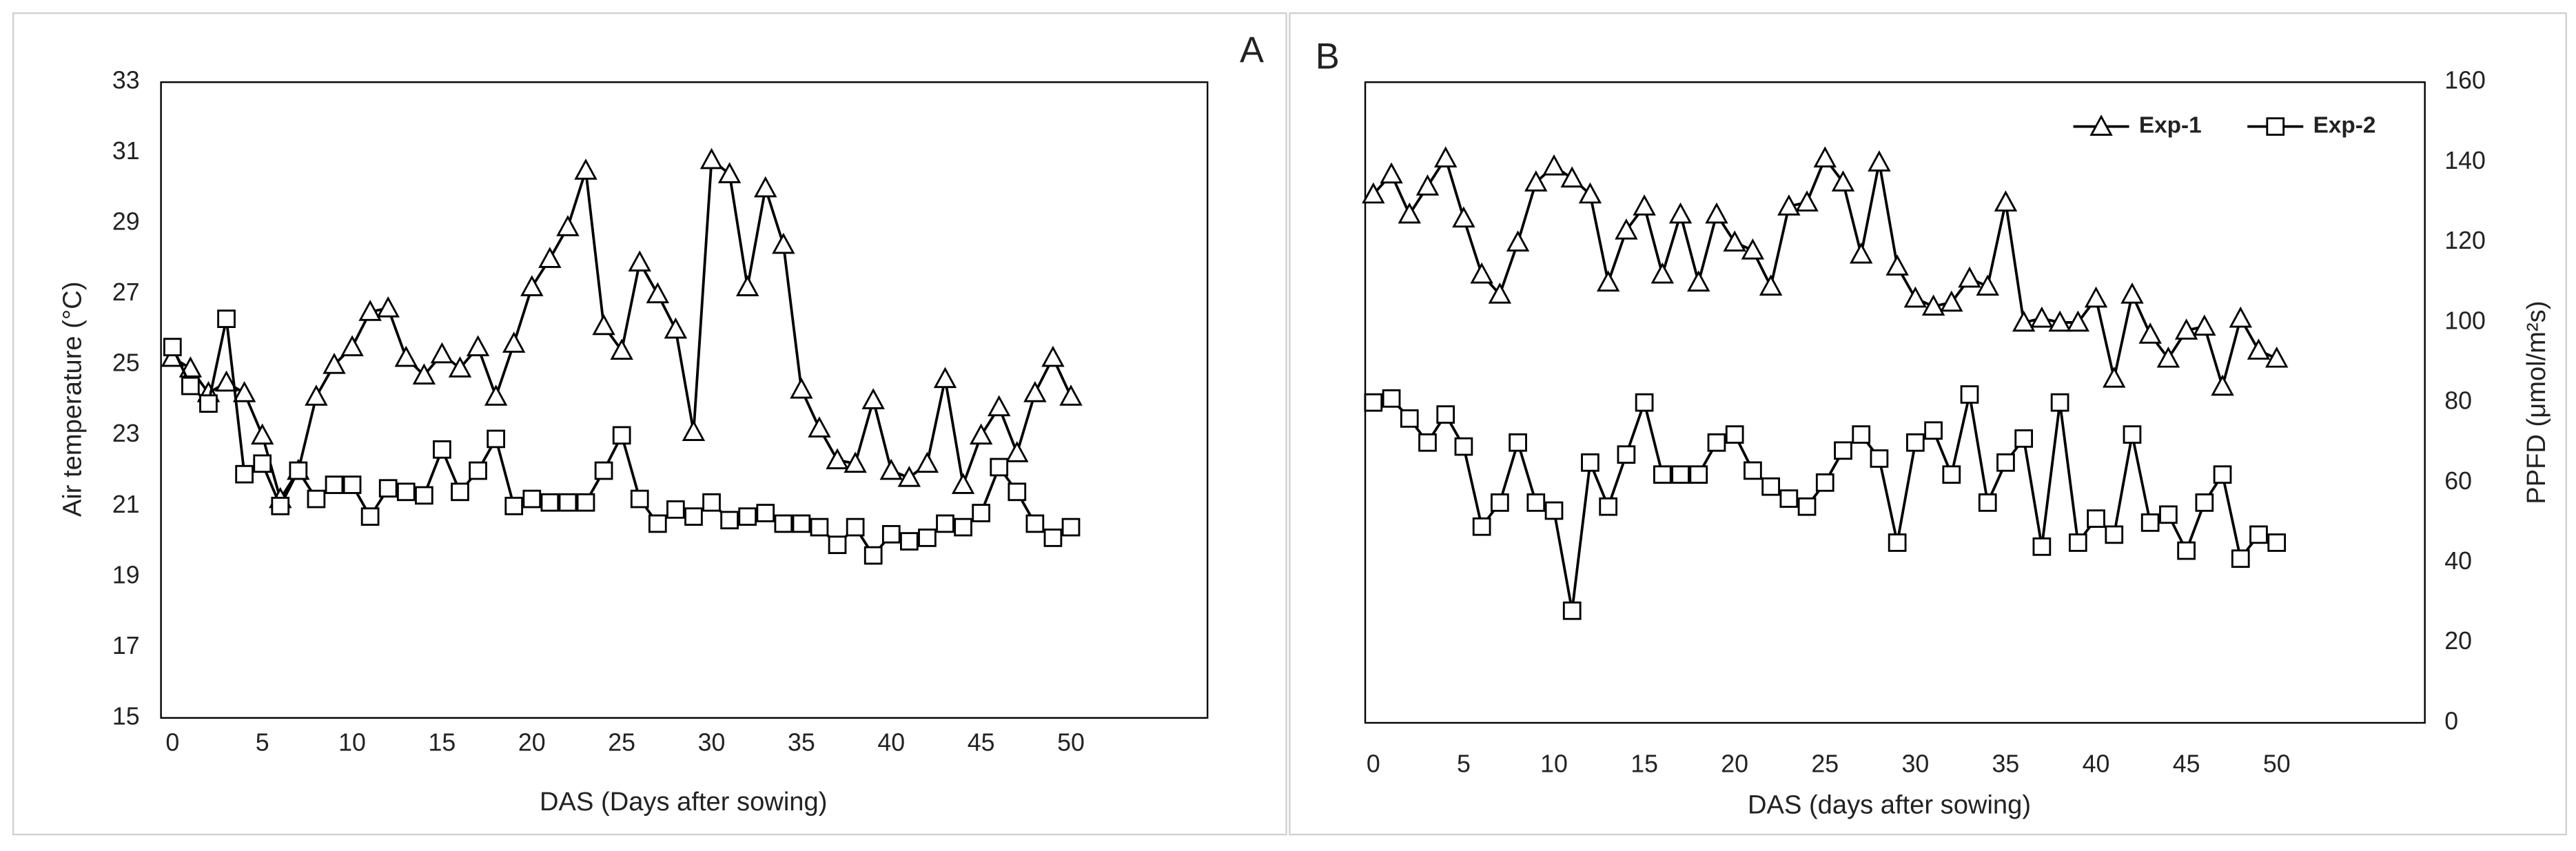  I want to click on y-tick-label: 25, so click(126, 363).